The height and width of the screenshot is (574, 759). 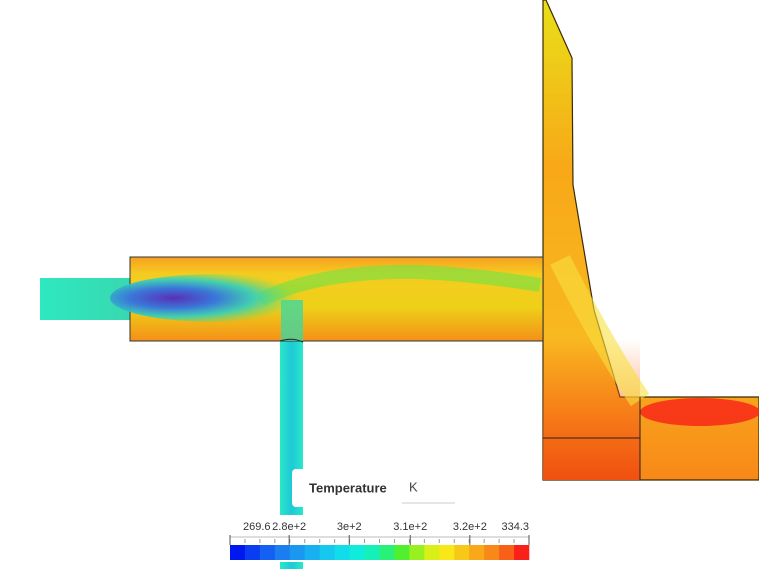 I want to click on tick-label: 269.6, so click(x=257, y=527).